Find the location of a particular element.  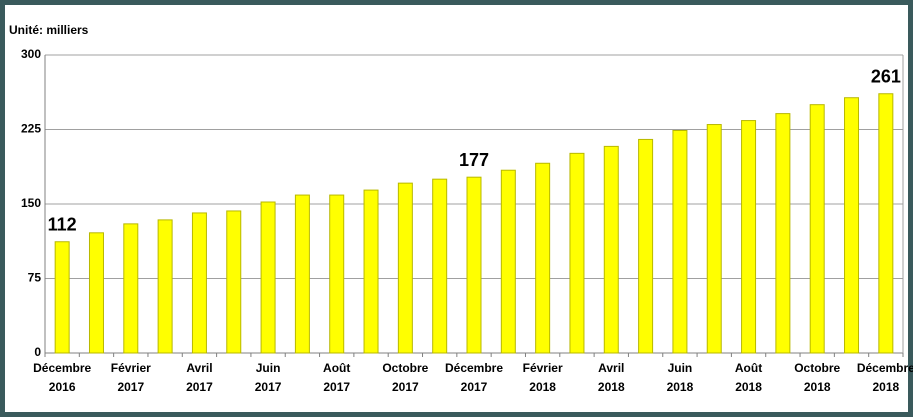

value-label: 261 is located at coordinates (886, 76).